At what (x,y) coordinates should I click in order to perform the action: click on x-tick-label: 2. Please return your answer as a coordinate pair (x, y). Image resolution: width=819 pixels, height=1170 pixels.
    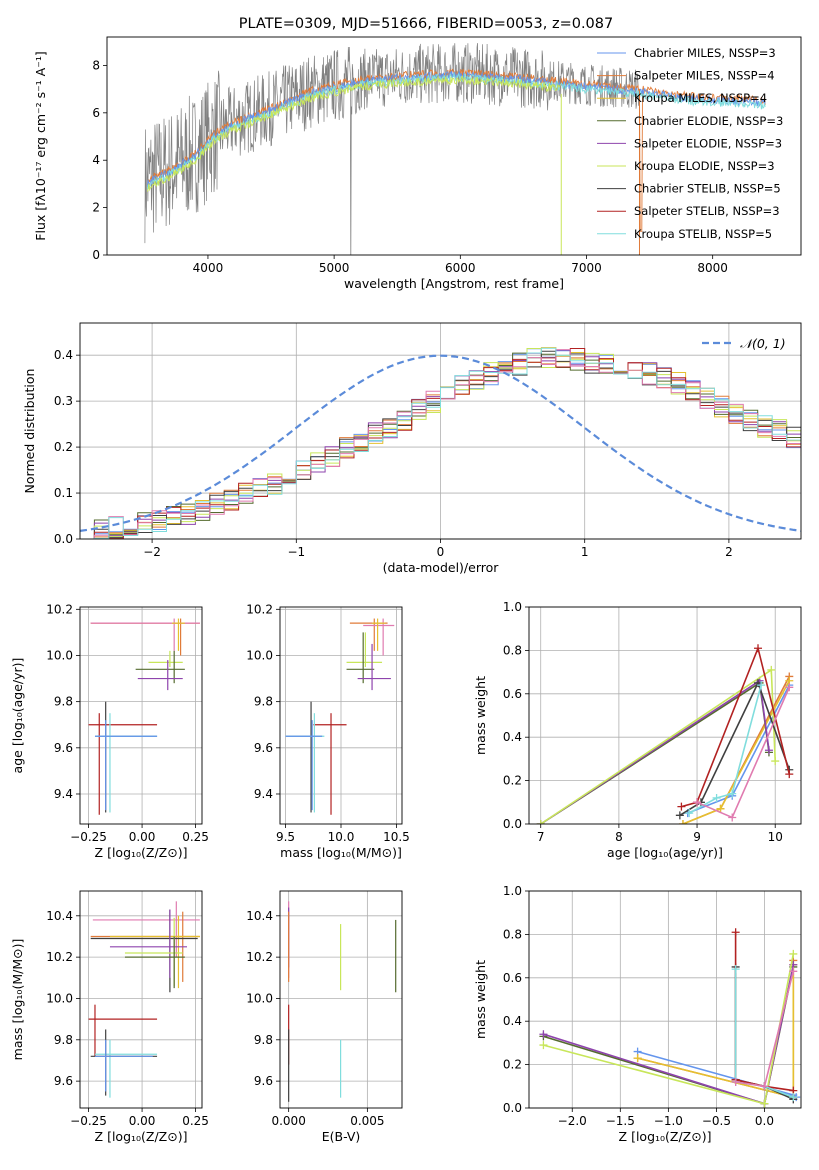
    Looking at the image, I should click on (729, 552).